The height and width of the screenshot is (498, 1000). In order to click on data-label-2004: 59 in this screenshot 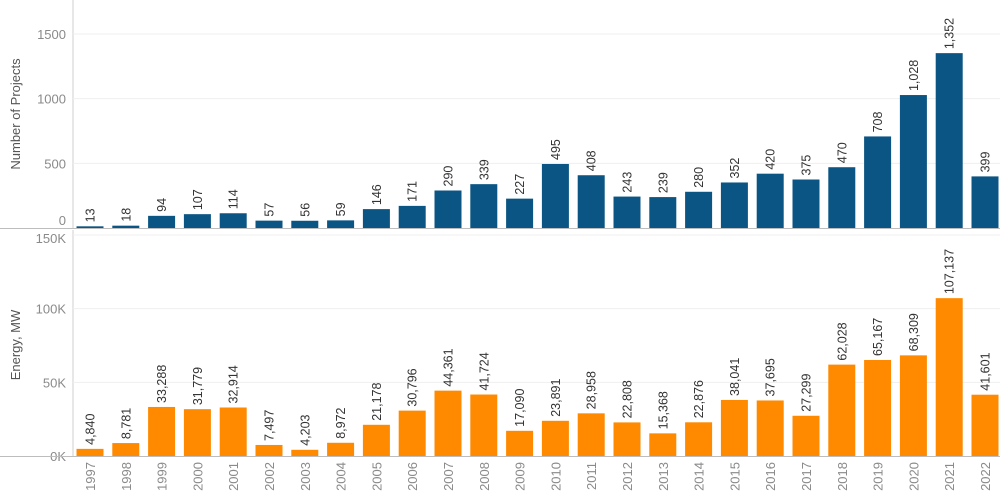, I will do `click(341, 209)`.